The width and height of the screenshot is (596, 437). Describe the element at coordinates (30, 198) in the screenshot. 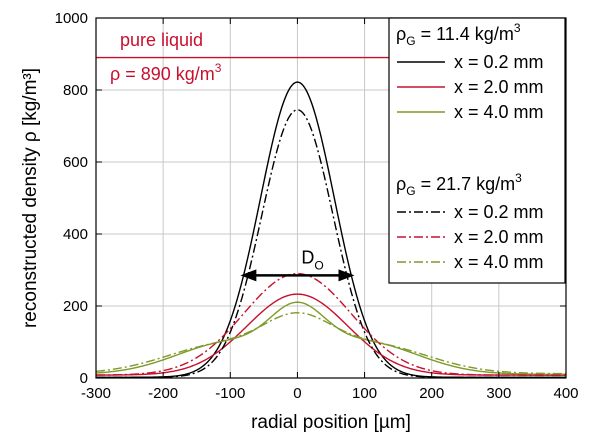

I see `y-axis-title: reconstructed density ρ [kg/m³]` at that location.